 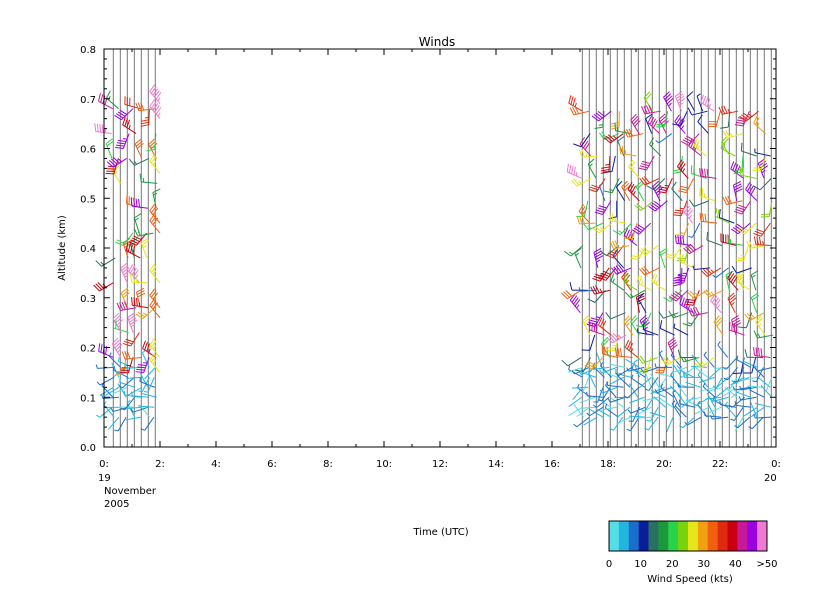 What do you see at coordinates (88, 349) in the screenshot?
I see `y-tick-label: 0.2` at bounding box center [88, 349].